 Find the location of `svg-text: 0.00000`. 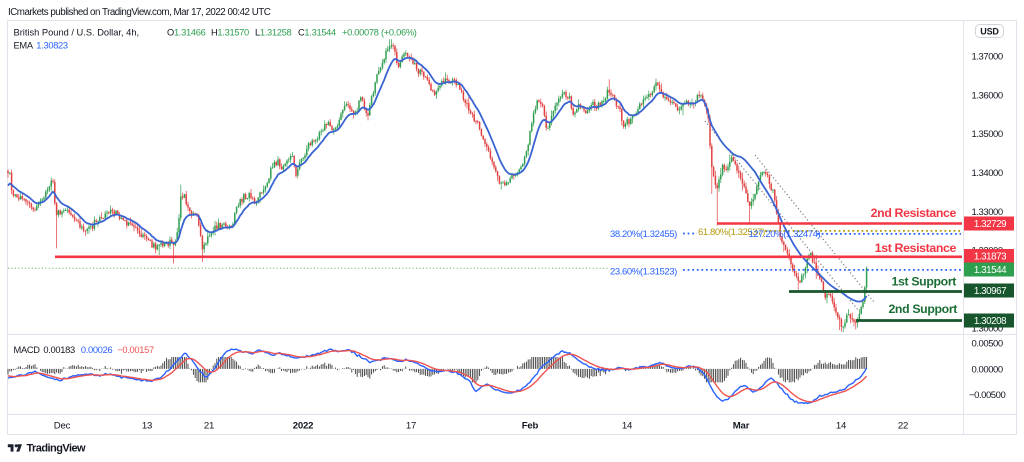

svg-text: 0.00000 is located at coordinates (987, 369).